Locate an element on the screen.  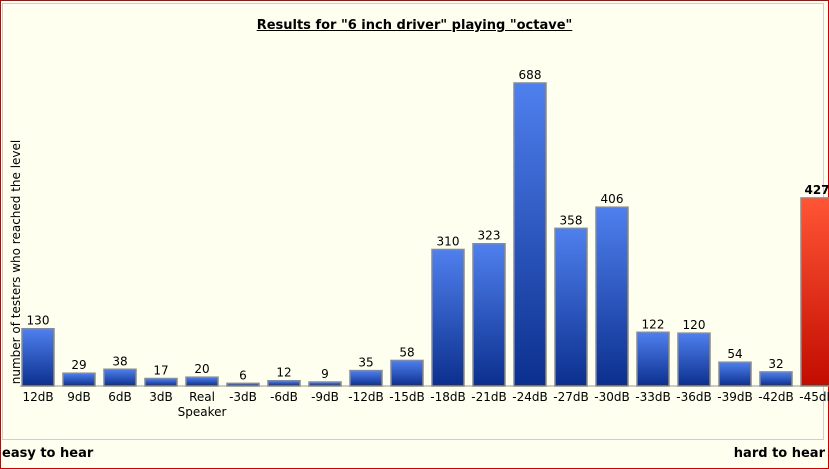
x-tick-label: 9dB is located at coordinates (78, 397).